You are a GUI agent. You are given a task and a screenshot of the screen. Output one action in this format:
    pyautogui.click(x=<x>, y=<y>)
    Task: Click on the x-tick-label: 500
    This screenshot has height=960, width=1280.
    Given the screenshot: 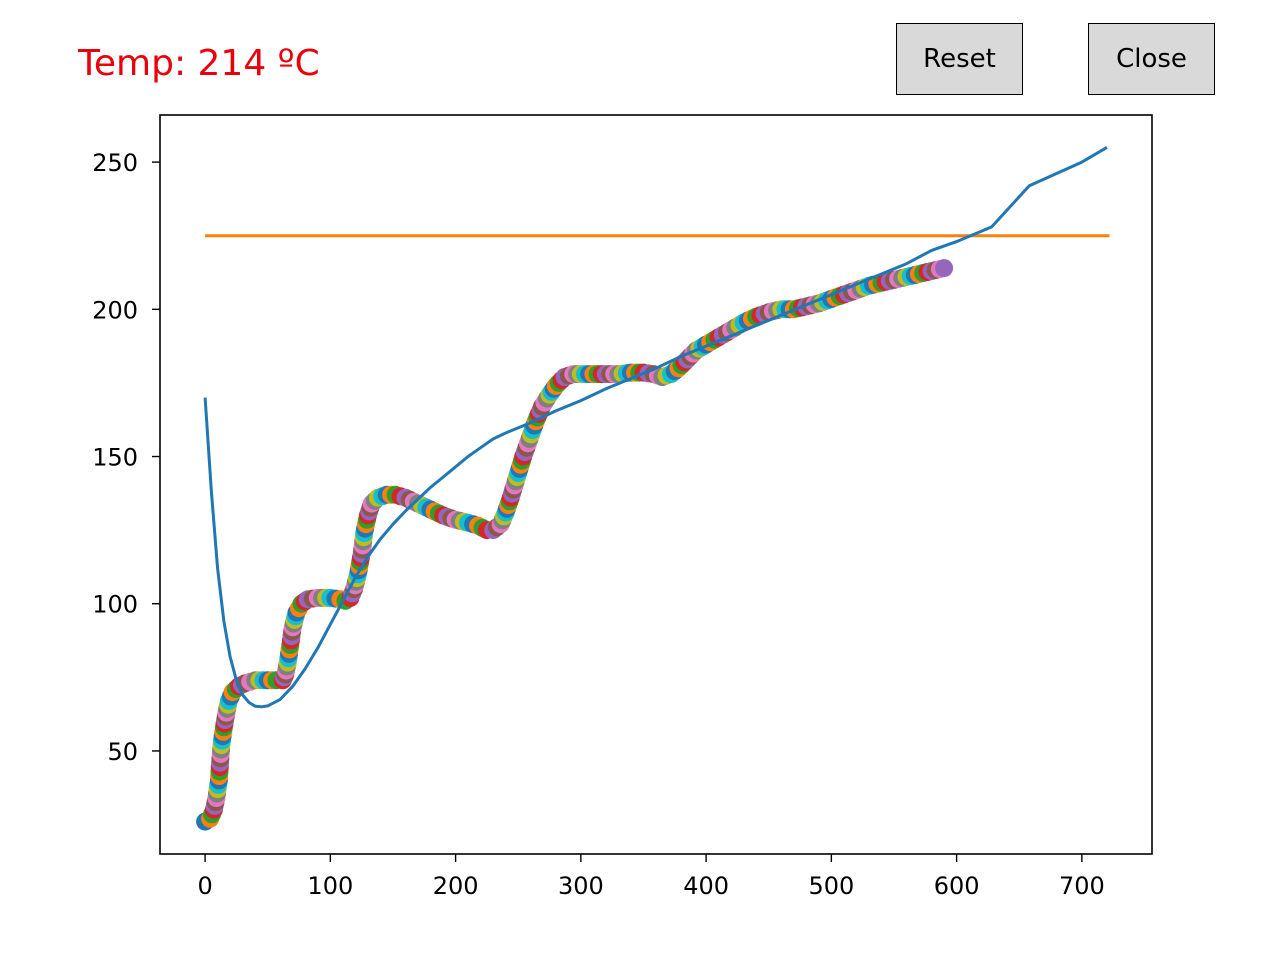 What is the action you would take?
    pyautogui.click(x=831, y=886)
    